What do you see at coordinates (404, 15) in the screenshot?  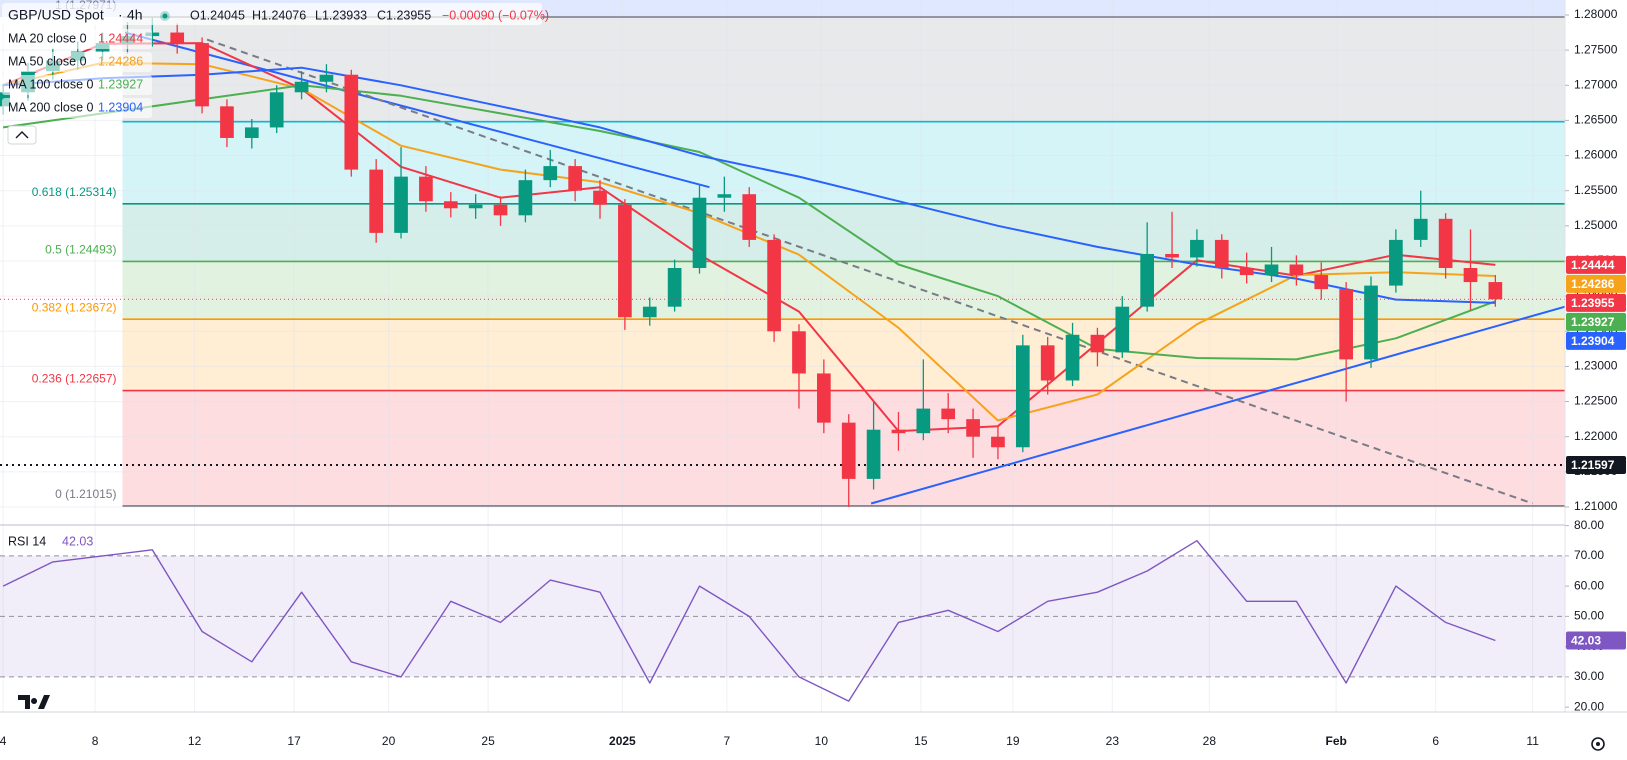 I see `close-label: C1.23955` at bounding box center [404, 15].